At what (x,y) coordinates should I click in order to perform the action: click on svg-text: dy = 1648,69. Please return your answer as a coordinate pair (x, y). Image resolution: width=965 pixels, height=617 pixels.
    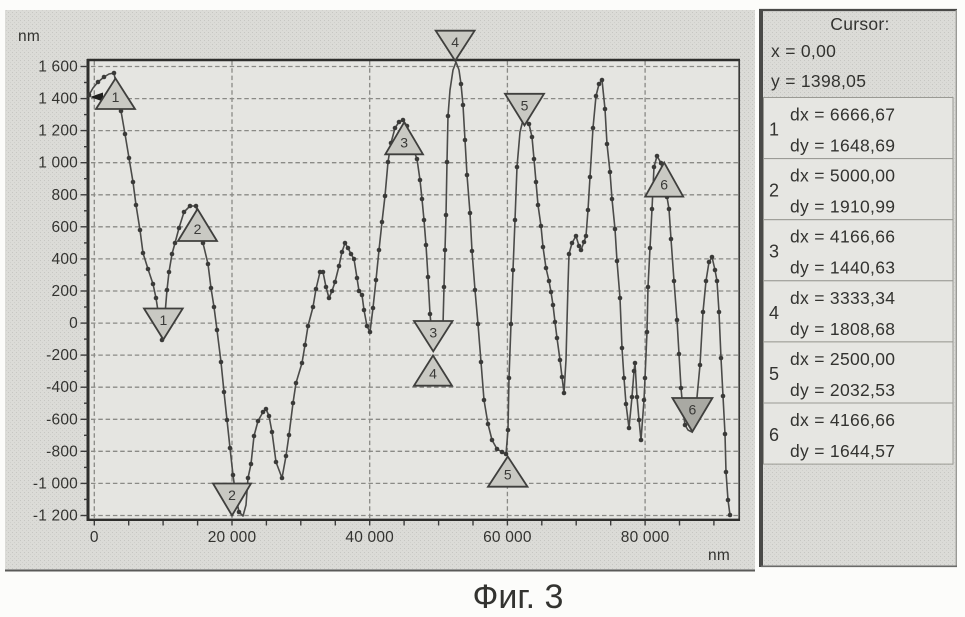
    Looking at the image, I should click on (842, 146).